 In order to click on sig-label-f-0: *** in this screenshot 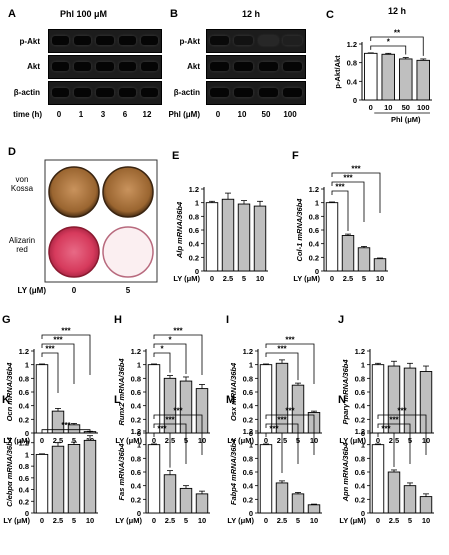, I will do `click(356, 169)`.